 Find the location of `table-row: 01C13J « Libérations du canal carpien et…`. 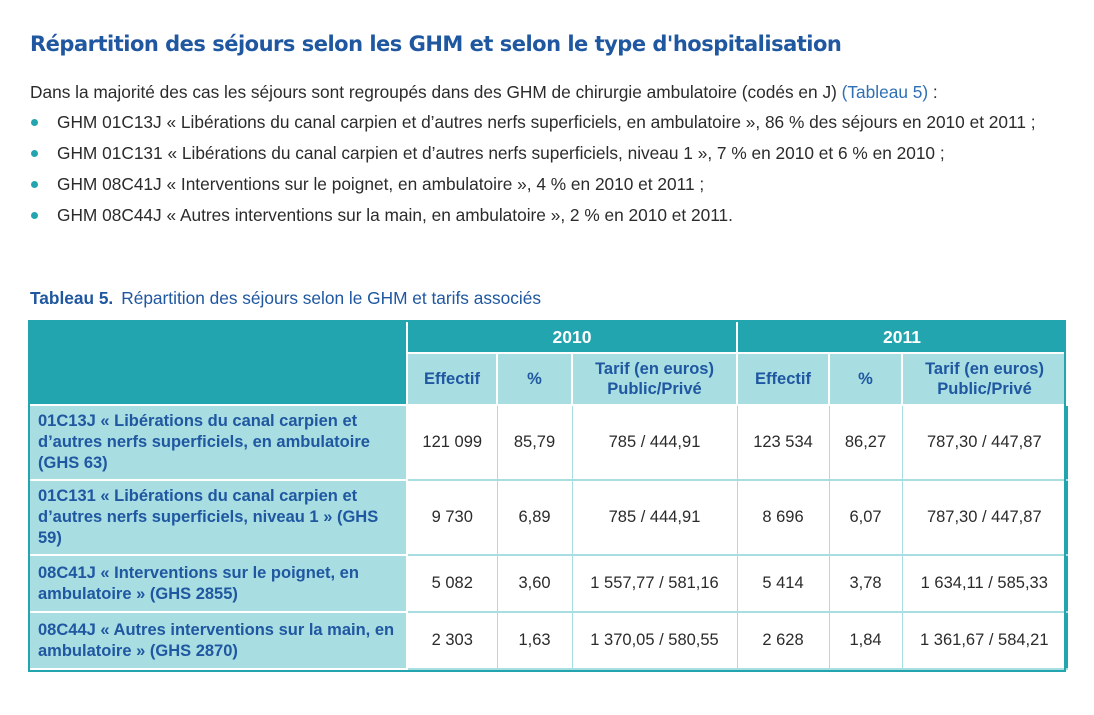

table-row: 01C13J « Libérations du canal carpien et… is located at coordinates (548, 442).